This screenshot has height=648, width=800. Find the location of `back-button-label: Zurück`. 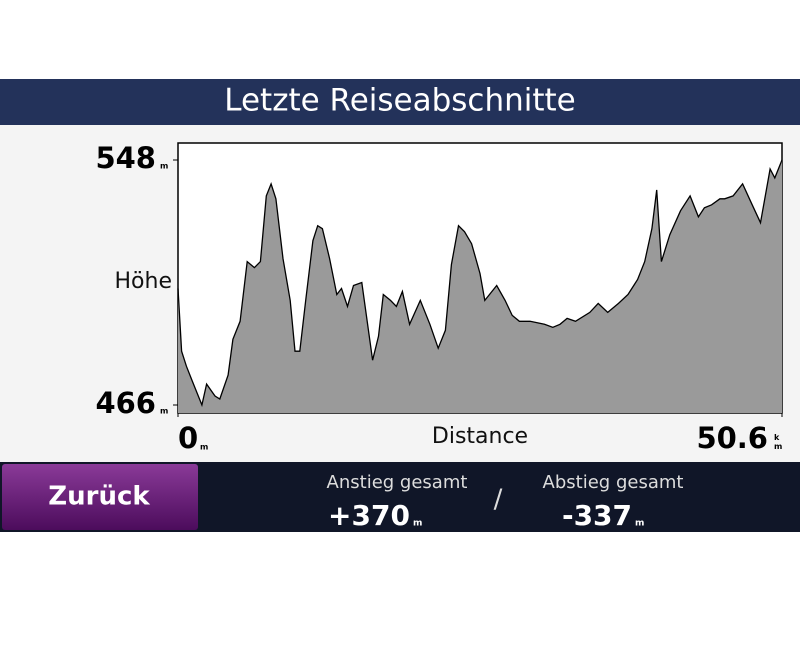

back-button-label: Zurück is located at coordinates (99, 497).